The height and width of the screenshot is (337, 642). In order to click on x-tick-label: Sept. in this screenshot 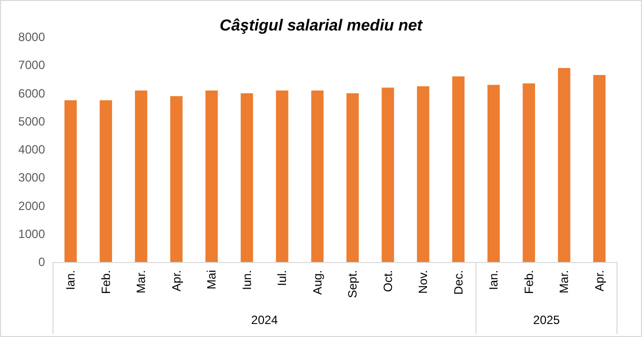, I will do `click(353, 284)`.